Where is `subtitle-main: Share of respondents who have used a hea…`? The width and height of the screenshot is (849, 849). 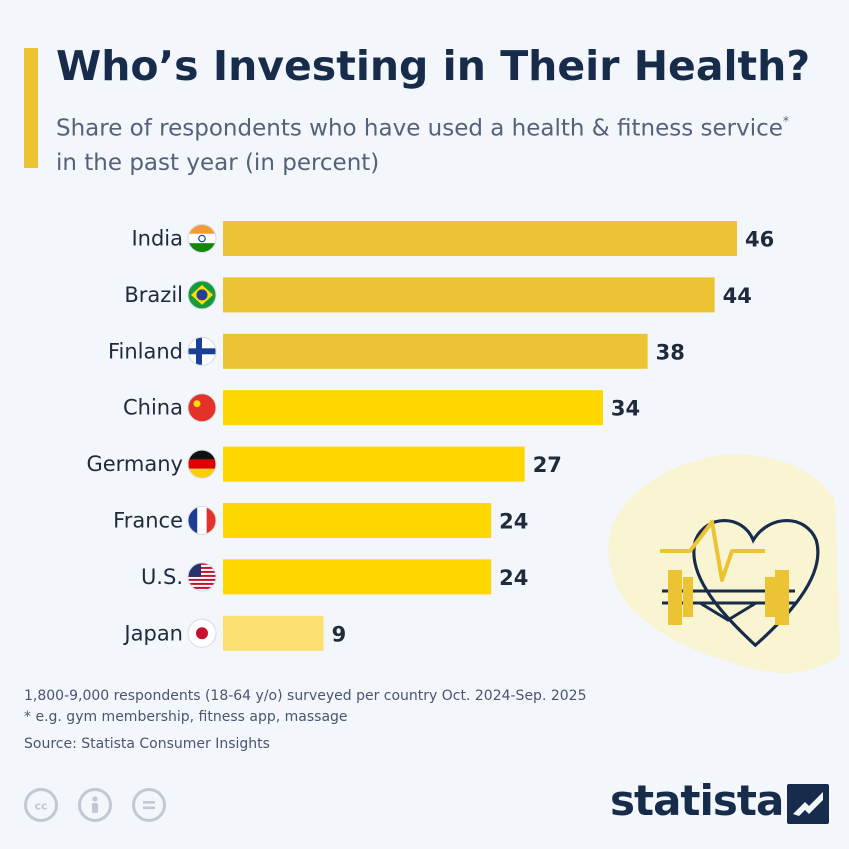
subtitle-main: Share of respondents who have used a hea… is located at coordinates (419, 128).